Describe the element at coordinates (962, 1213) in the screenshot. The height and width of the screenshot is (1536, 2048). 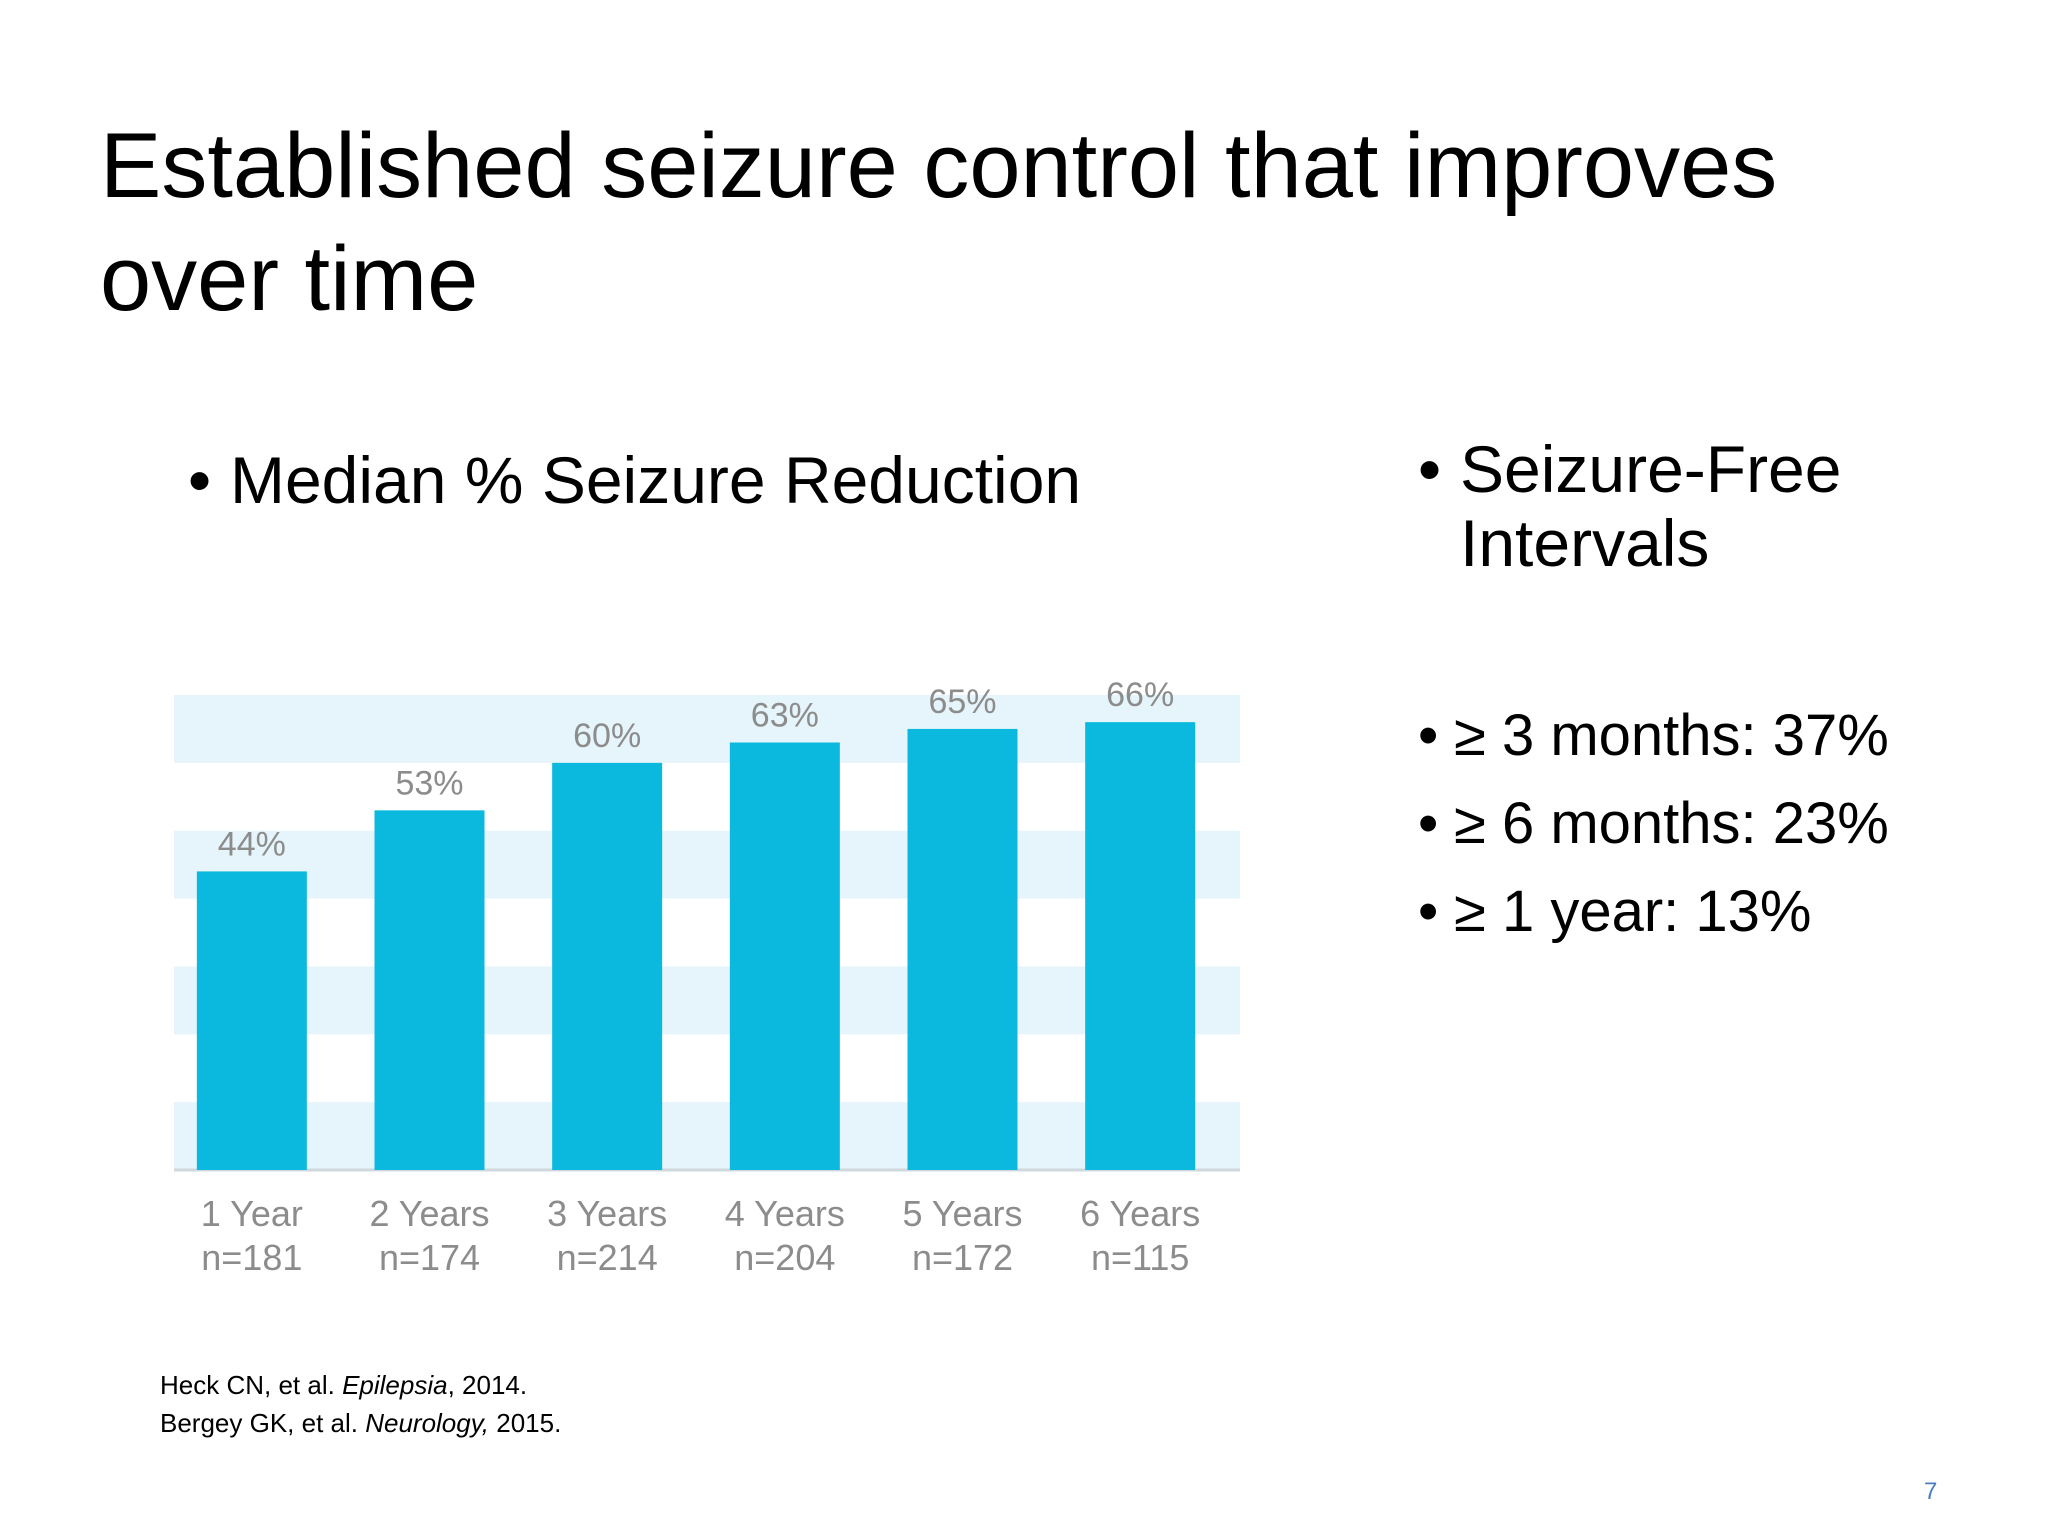
I see `x-tick-label: 5 Years` at that location.